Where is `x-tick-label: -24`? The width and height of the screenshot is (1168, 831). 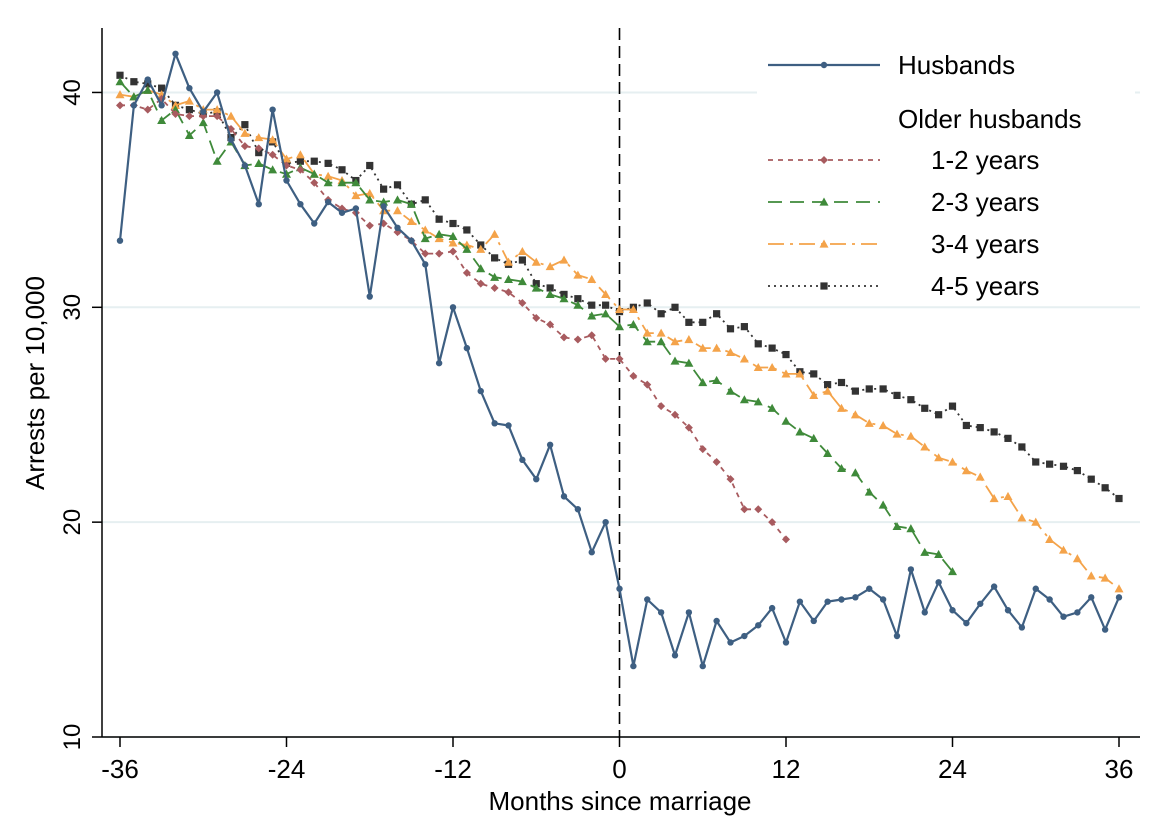 x-tick-label: -24 is located at coordinates (287, 769).